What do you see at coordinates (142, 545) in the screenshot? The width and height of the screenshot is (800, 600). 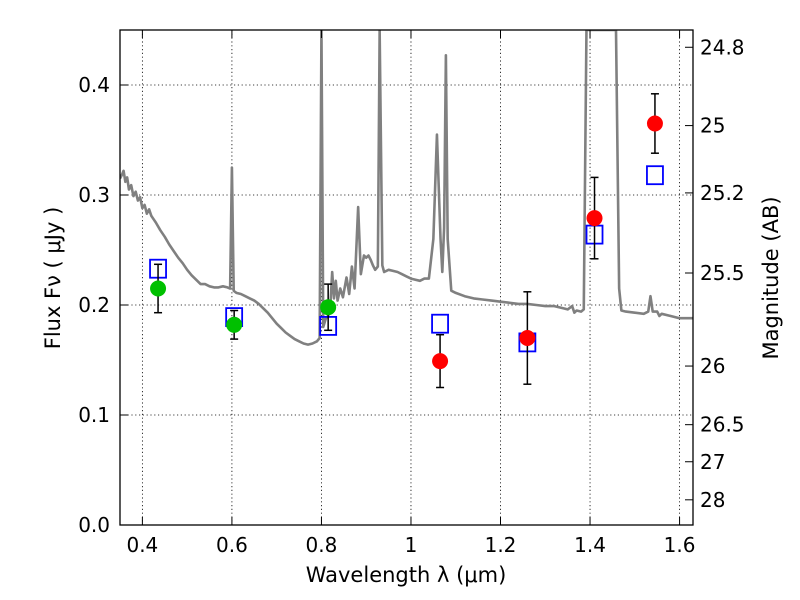 I see `x-tick-label: 0.4` at bounding box center [142, 545].